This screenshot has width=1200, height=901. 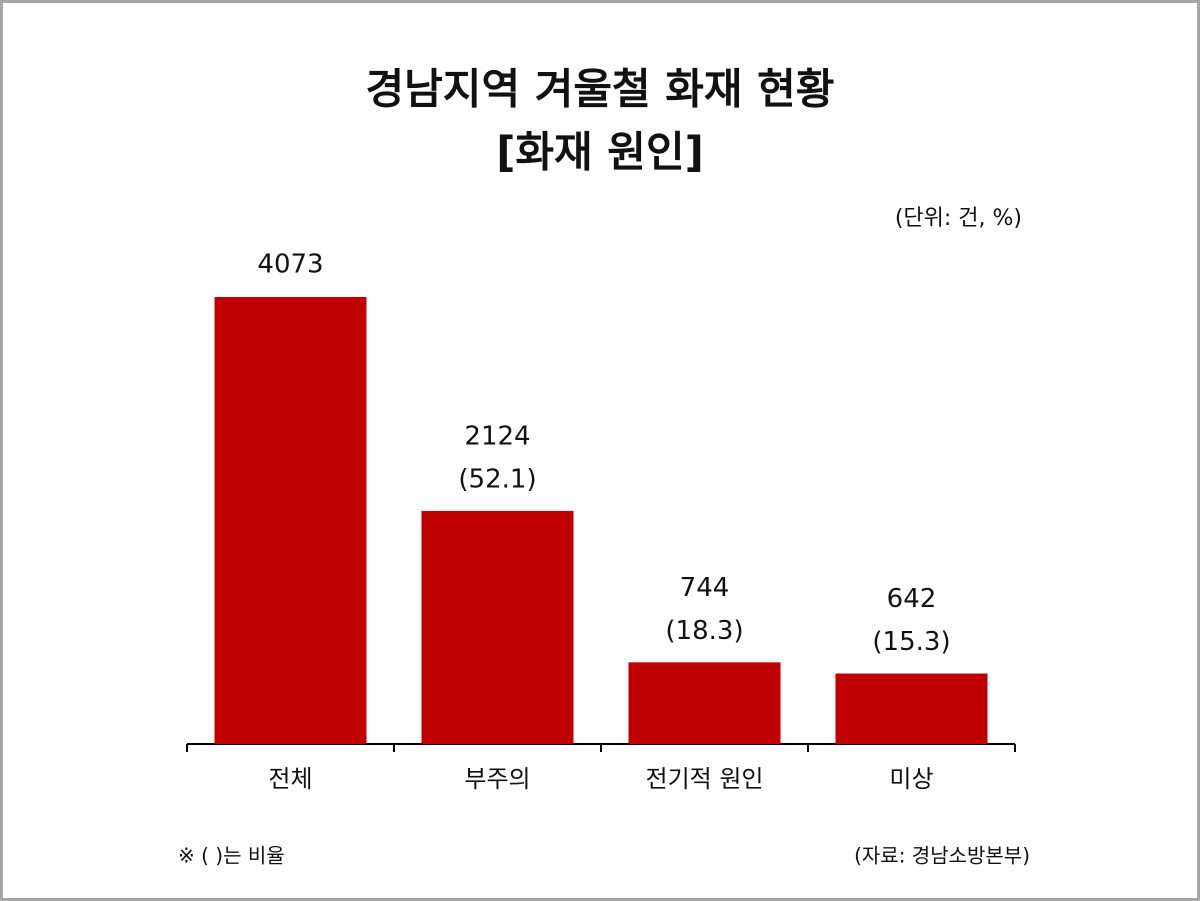 I want to click on share-label: (15.3), so click(x=911, y=642).